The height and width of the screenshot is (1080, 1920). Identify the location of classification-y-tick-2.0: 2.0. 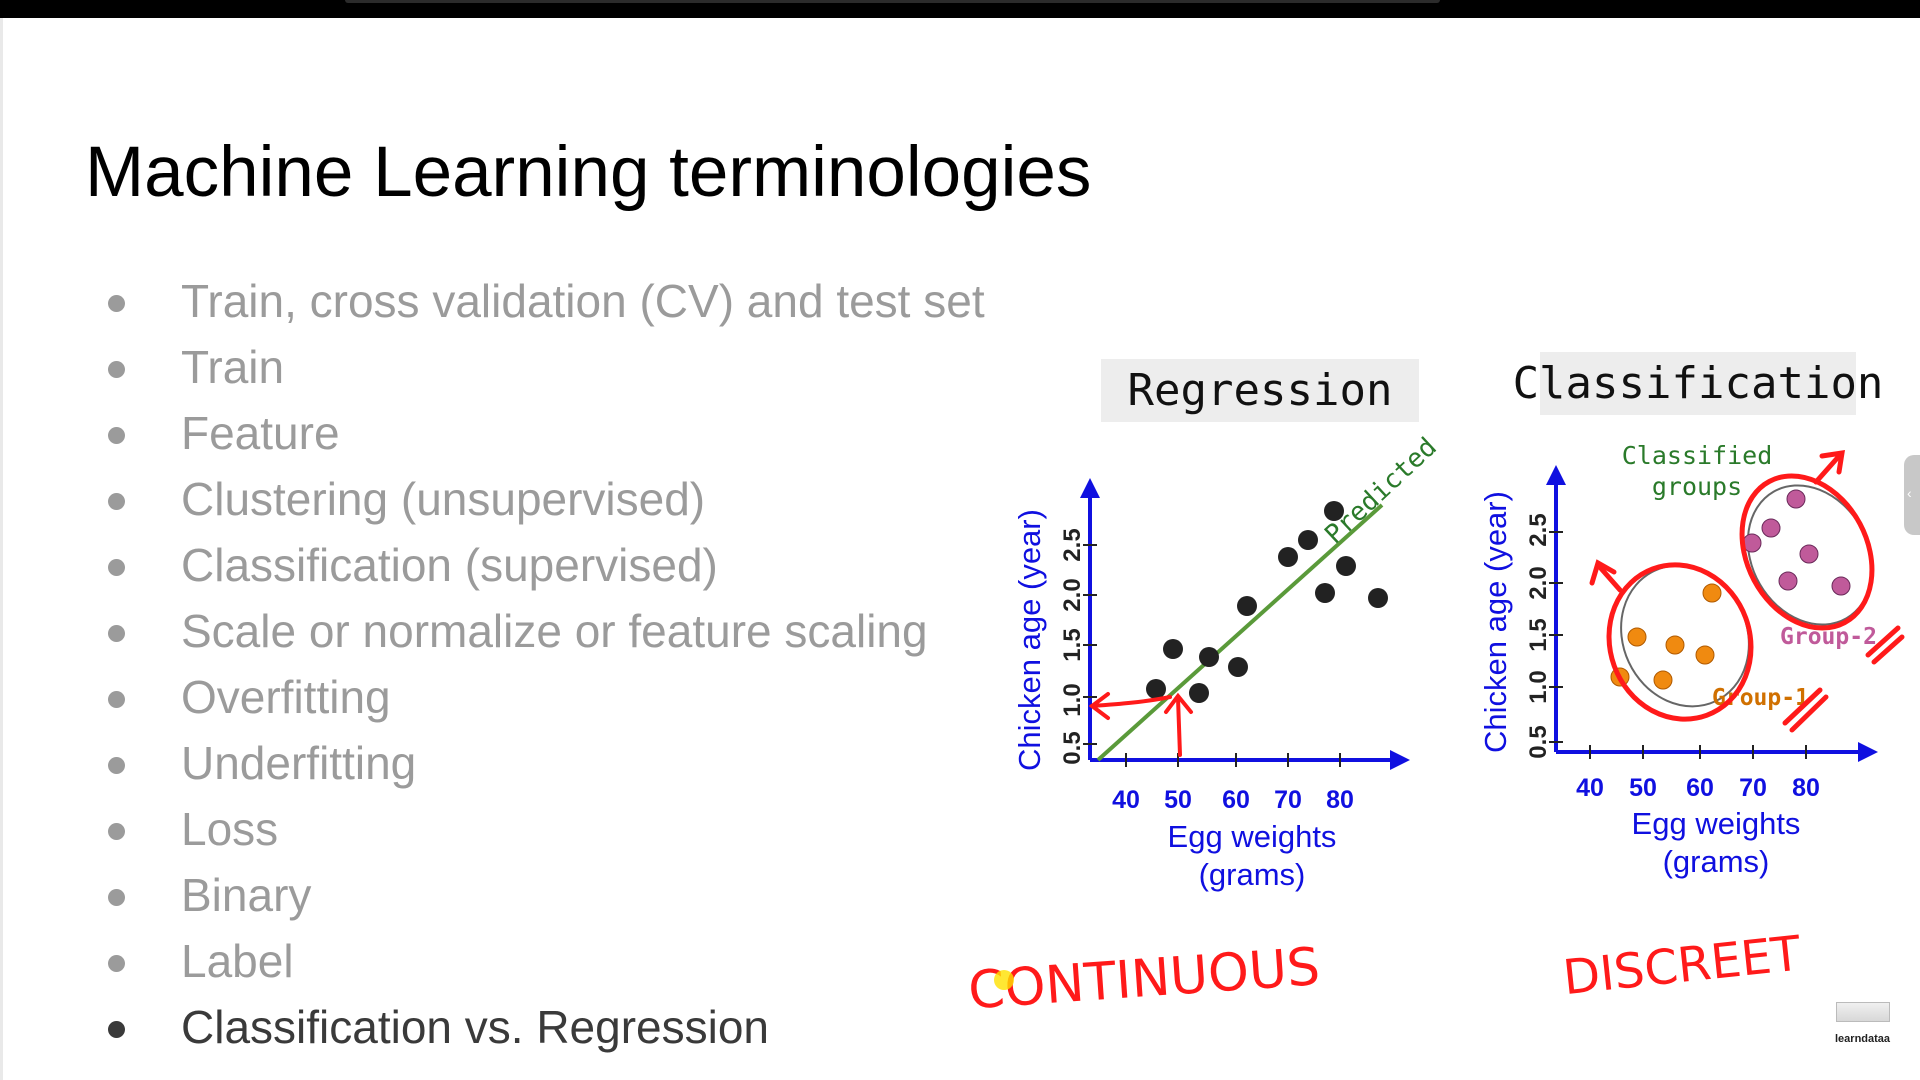
(1538, 582).